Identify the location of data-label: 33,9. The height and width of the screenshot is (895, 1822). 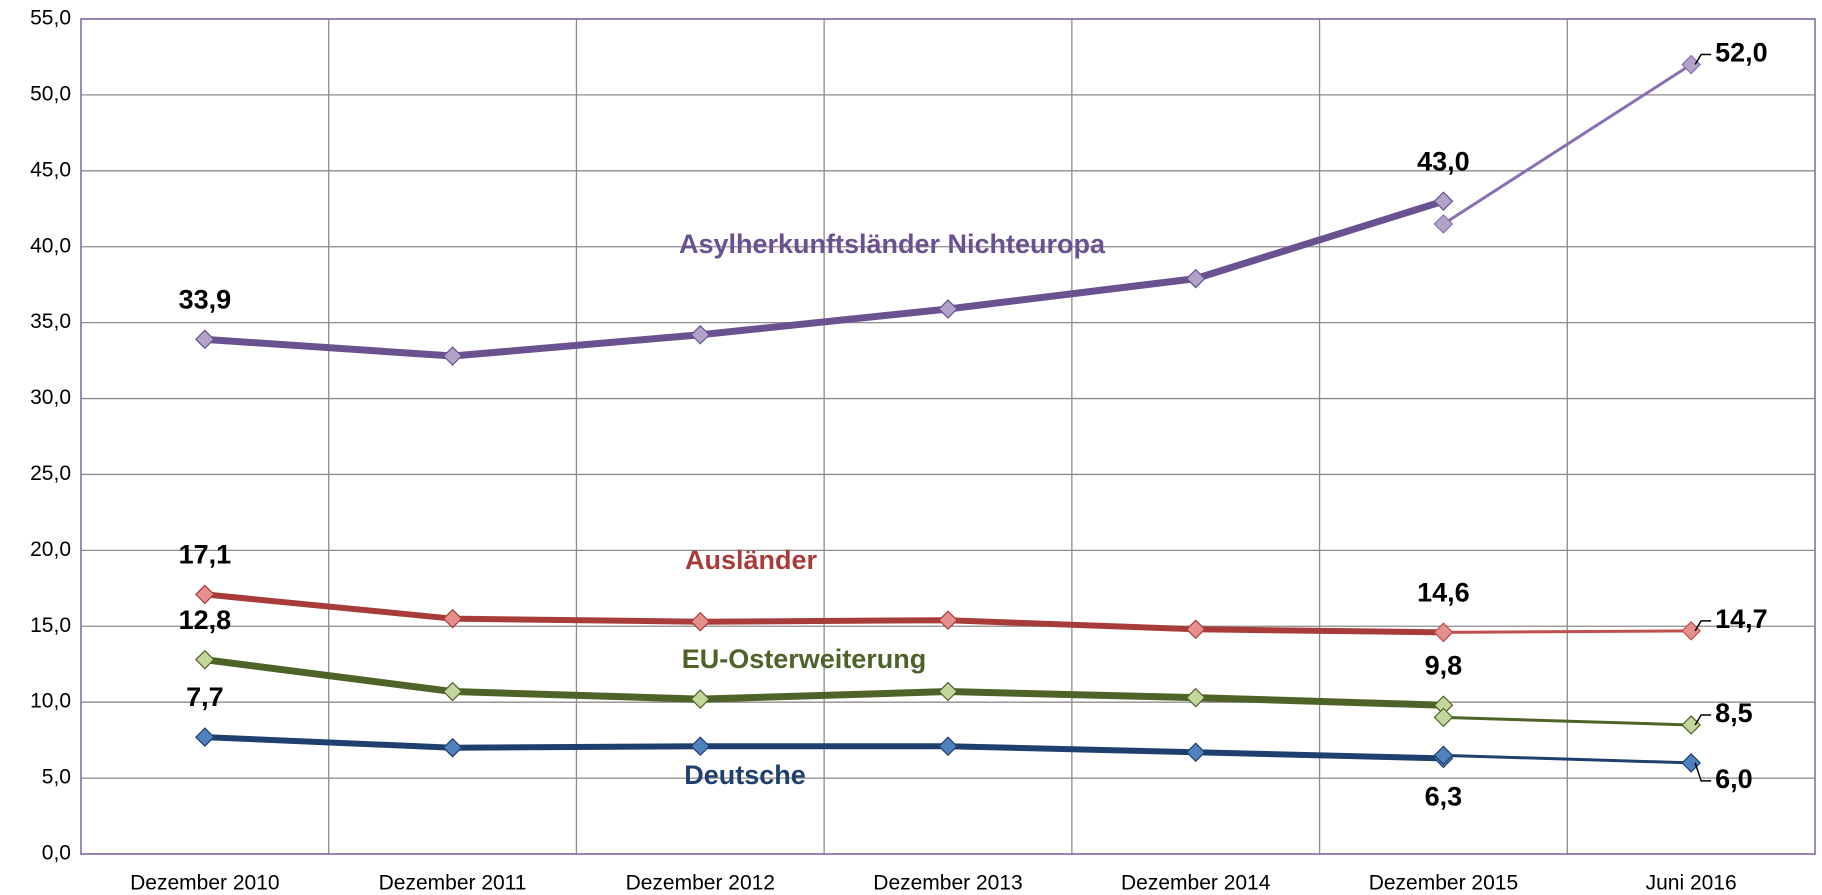
(205, 299).